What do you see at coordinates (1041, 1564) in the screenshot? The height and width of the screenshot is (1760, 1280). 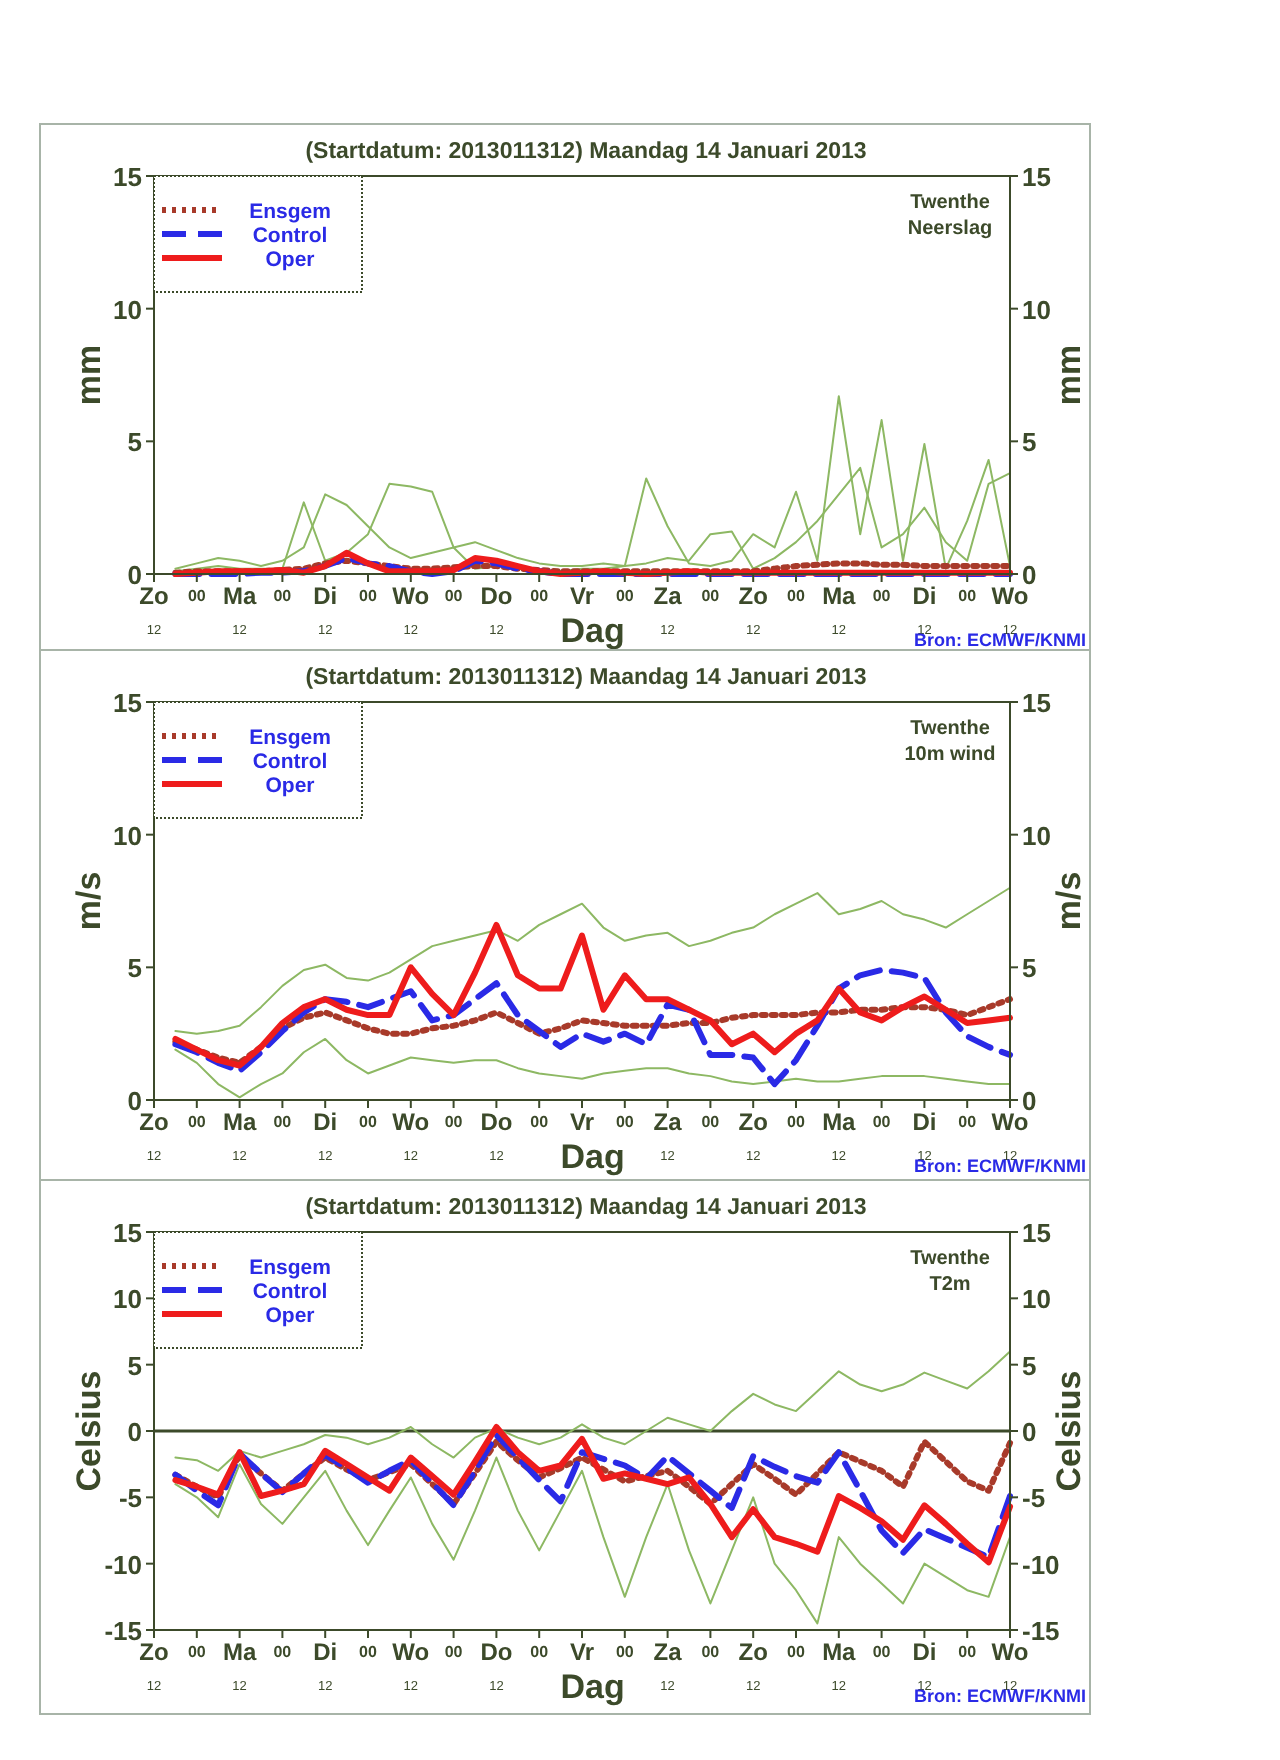 I see `y2-tick-label: -10` at bounding box center [1041, 1564].